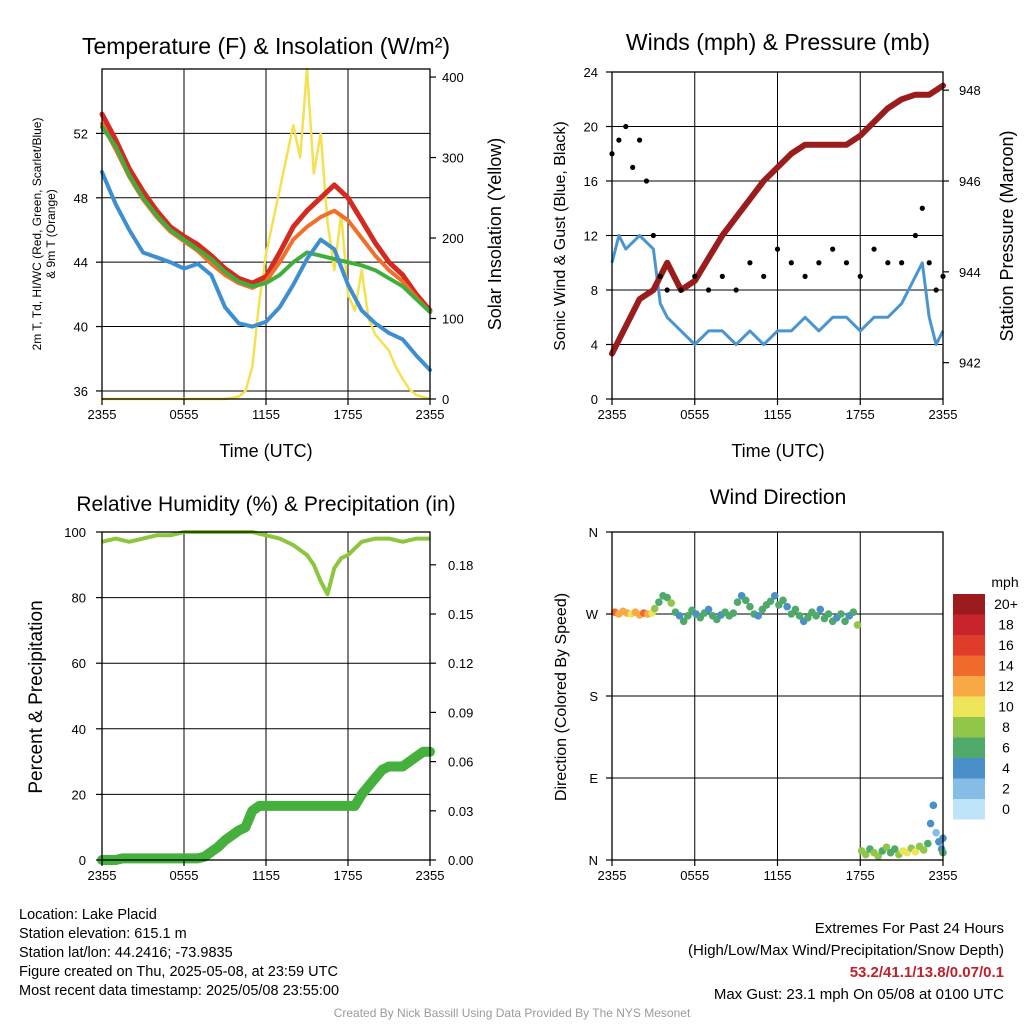  Describe the element at coordinates (1006, 666) in the screenshot. I see `colorbar-label: 14` at that location.